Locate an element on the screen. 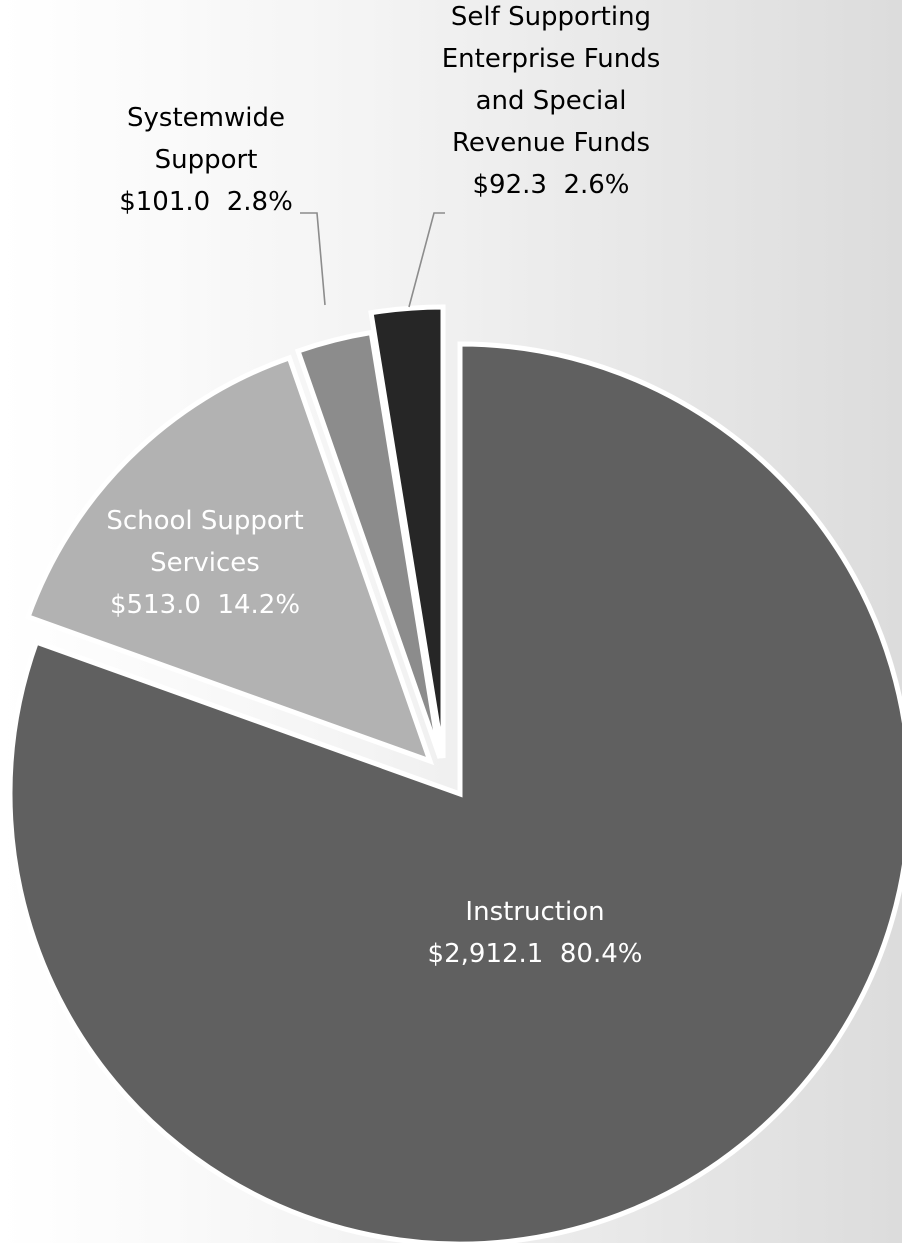  pie-slice-systemwide-support is located at coordinates (368, 544).